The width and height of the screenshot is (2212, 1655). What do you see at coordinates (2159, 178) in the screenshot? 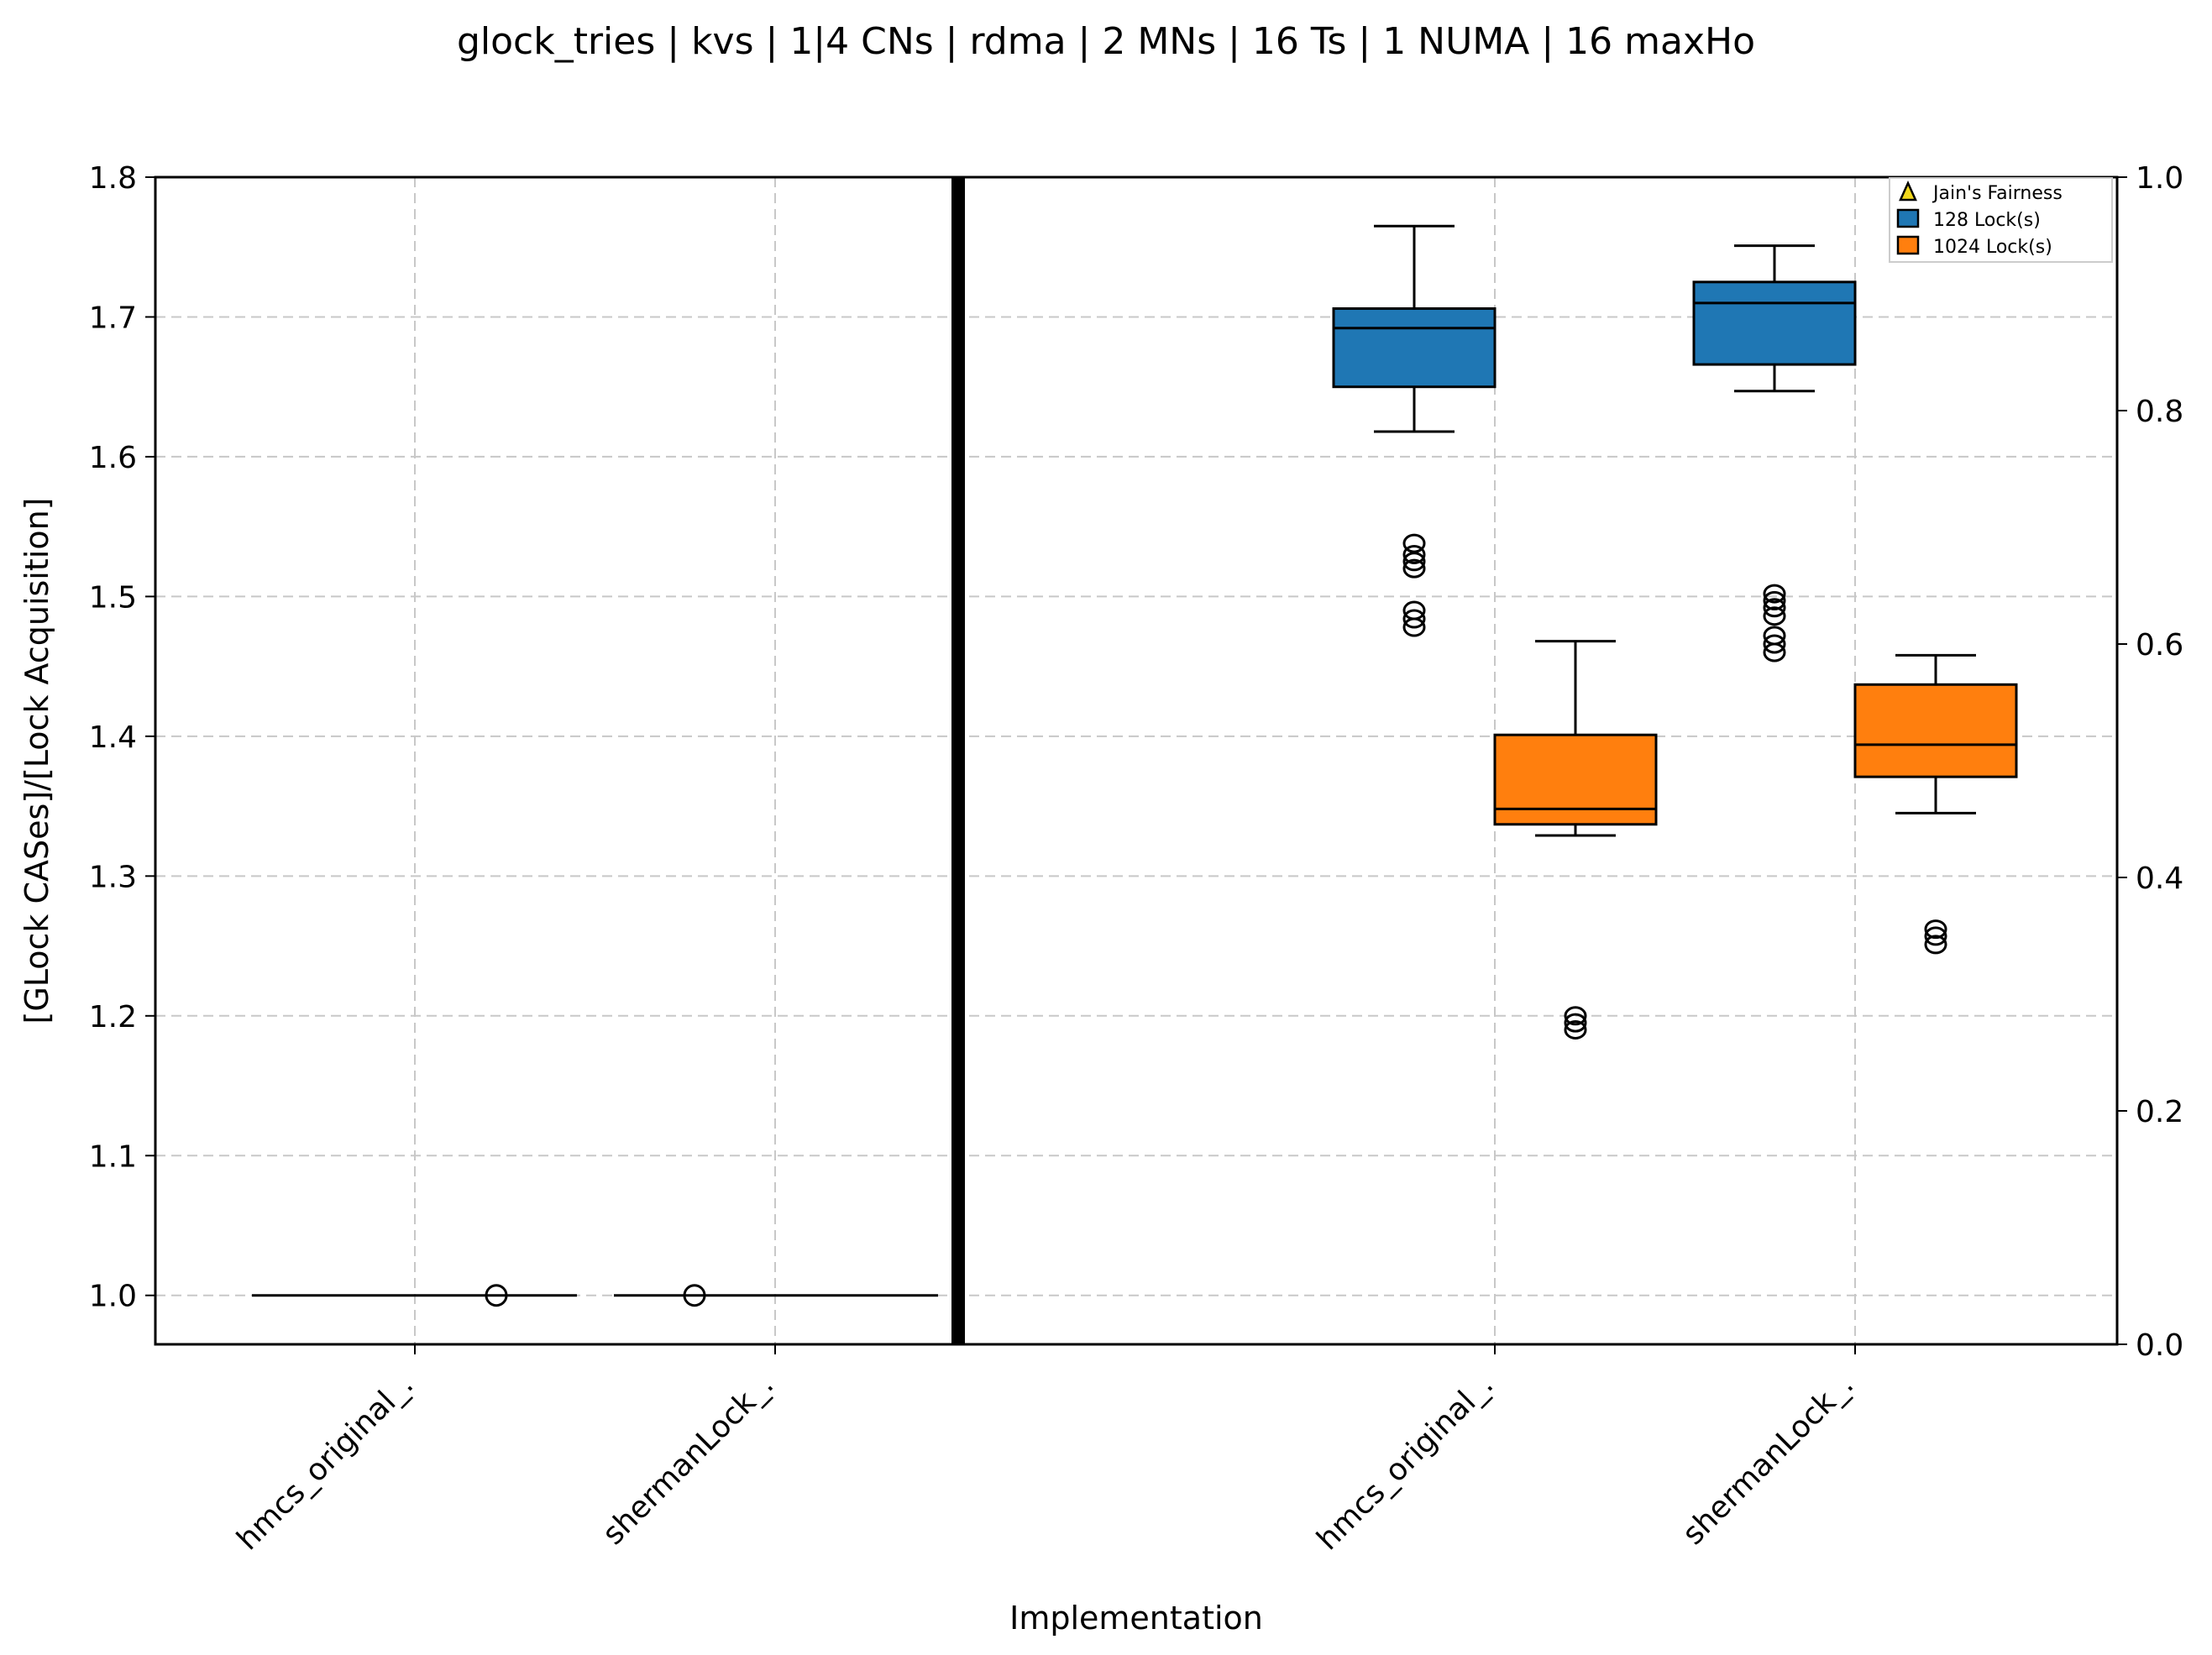
I see `y2-tick-label: 1.0` at bounding box center [2159, 178].